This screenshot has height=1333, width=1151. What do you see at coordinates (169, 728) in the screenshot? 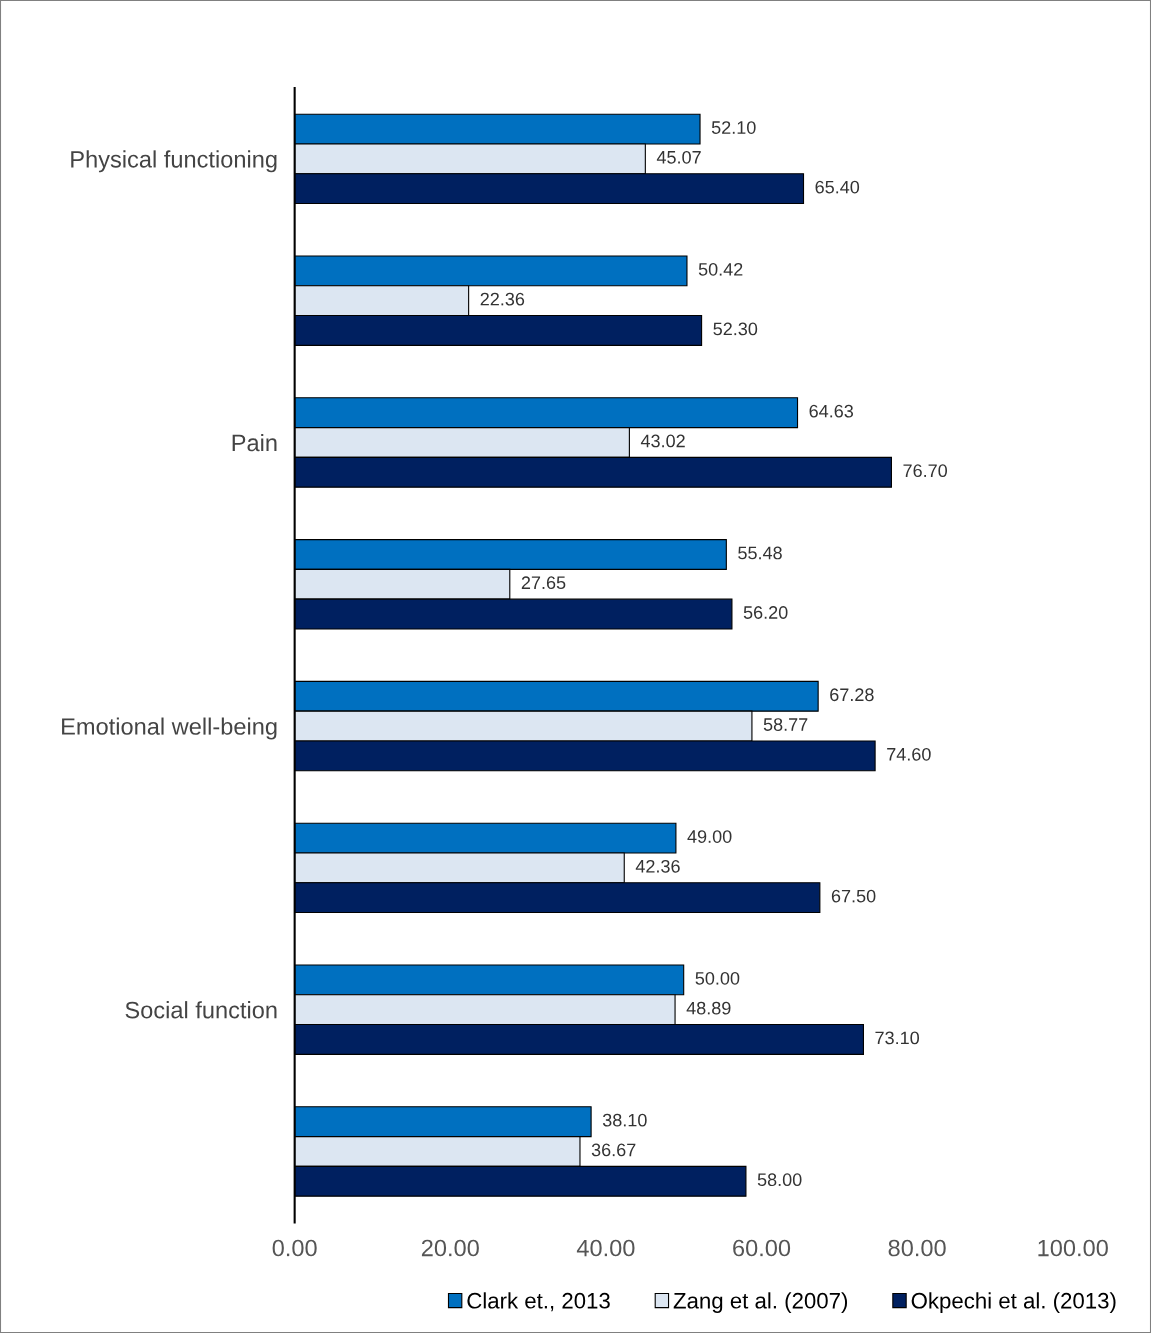
I see `y-tick-label: Emotional well-being` at bounding box center [169, 728].